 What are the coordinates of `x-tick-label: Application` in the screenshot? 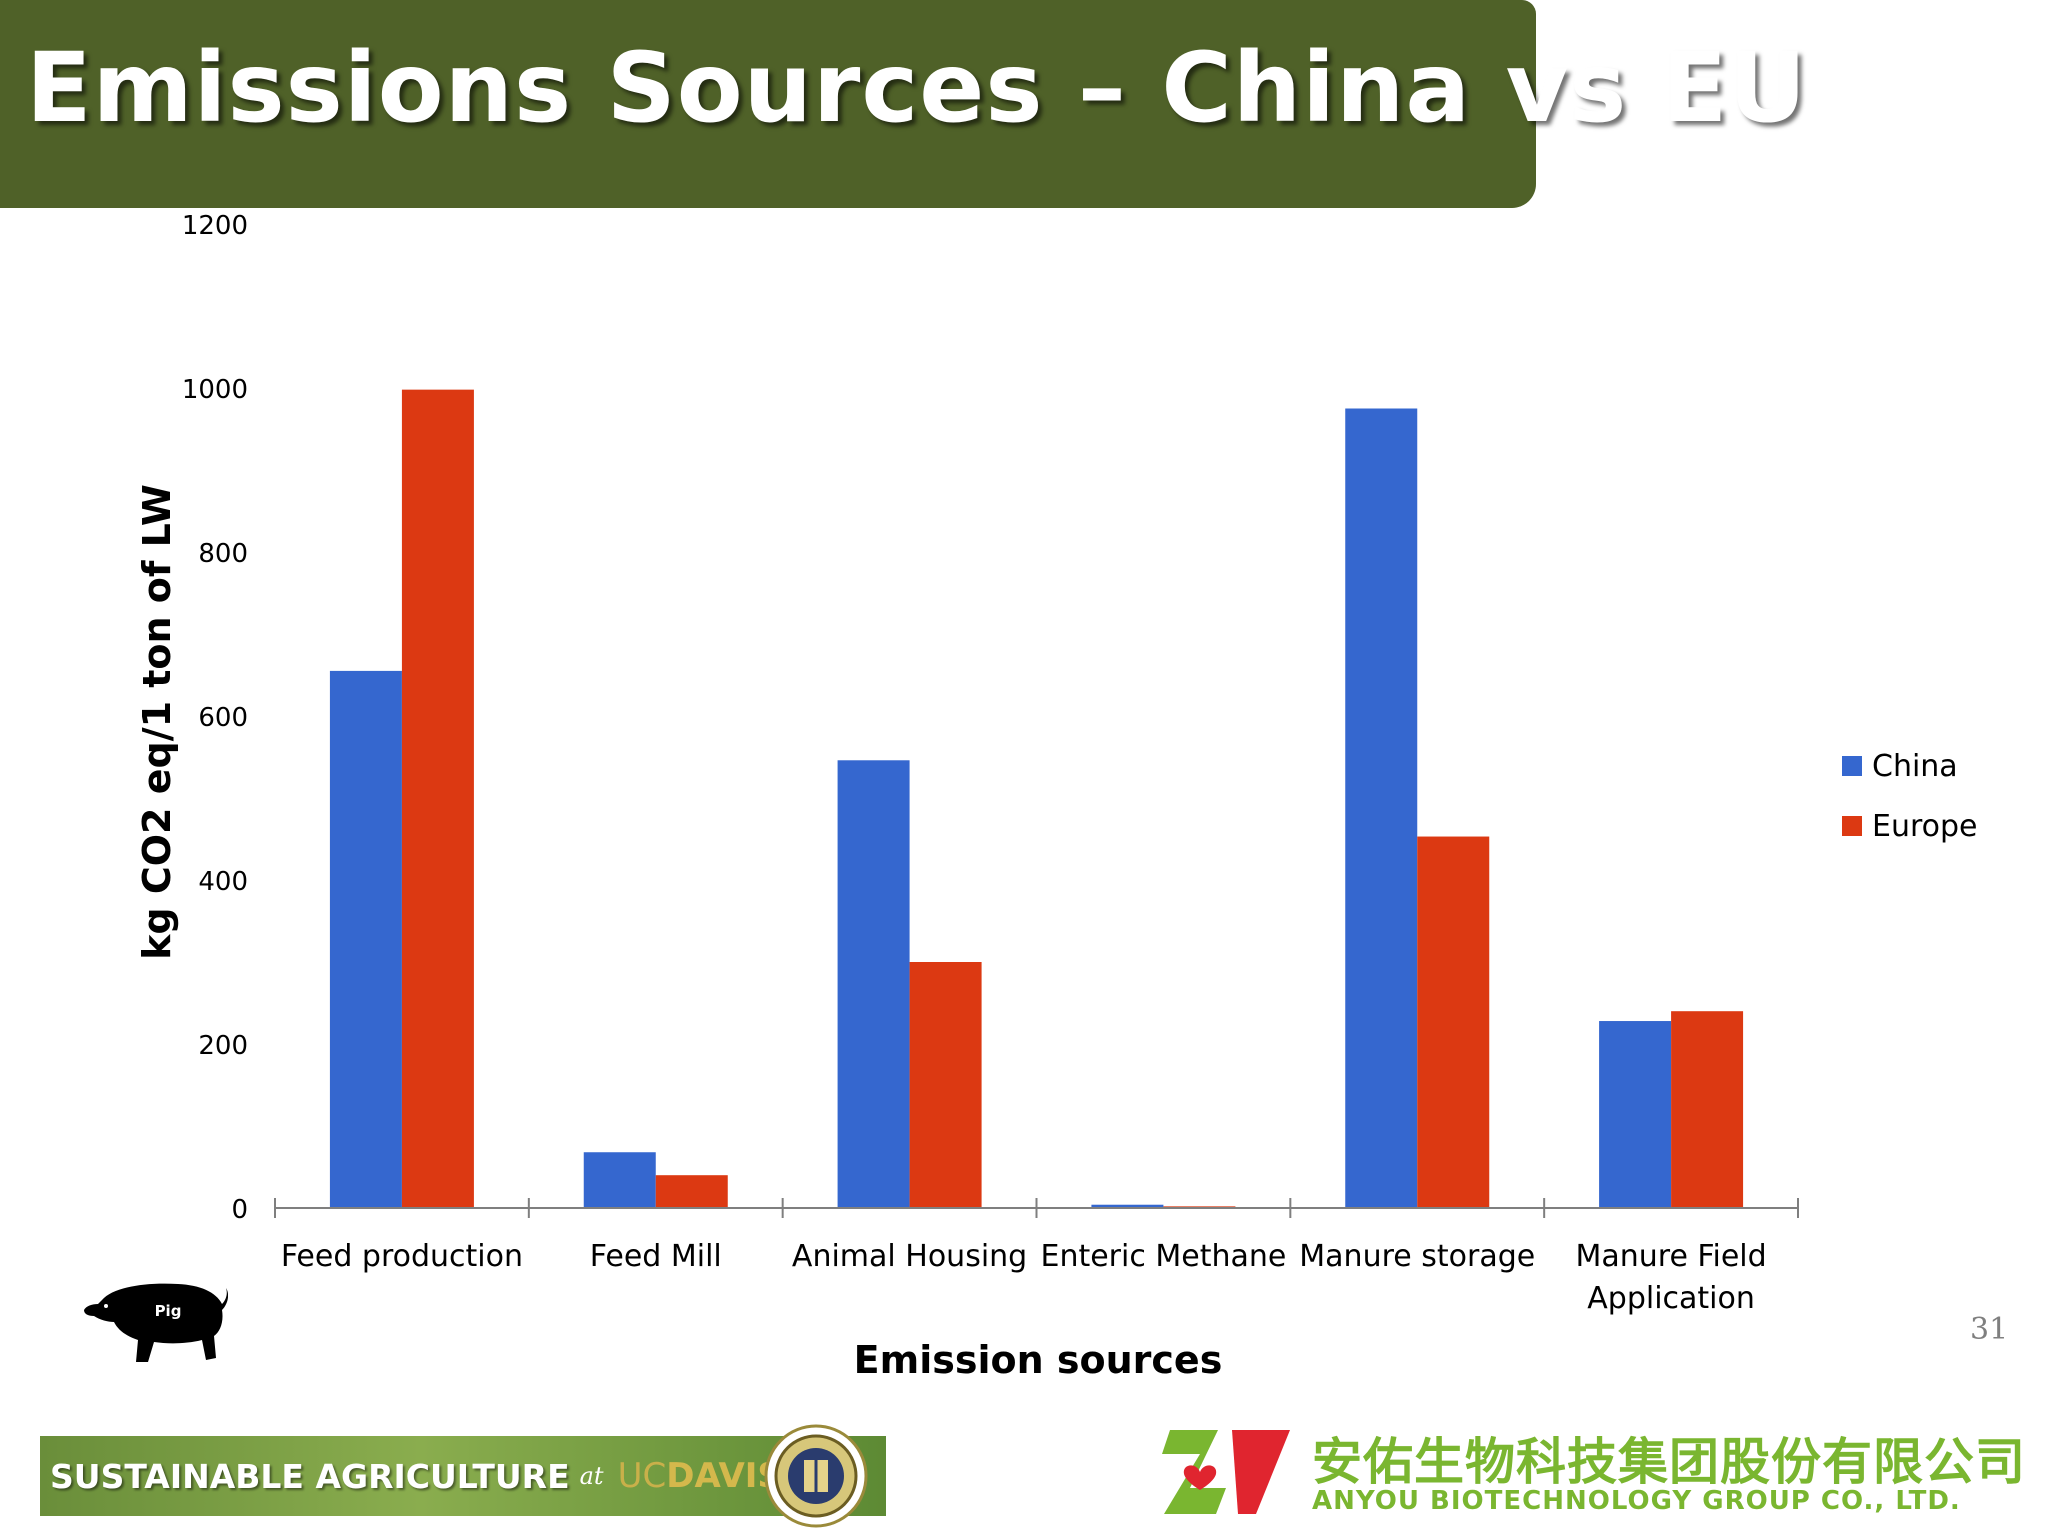 It's located at (1671, 1298).